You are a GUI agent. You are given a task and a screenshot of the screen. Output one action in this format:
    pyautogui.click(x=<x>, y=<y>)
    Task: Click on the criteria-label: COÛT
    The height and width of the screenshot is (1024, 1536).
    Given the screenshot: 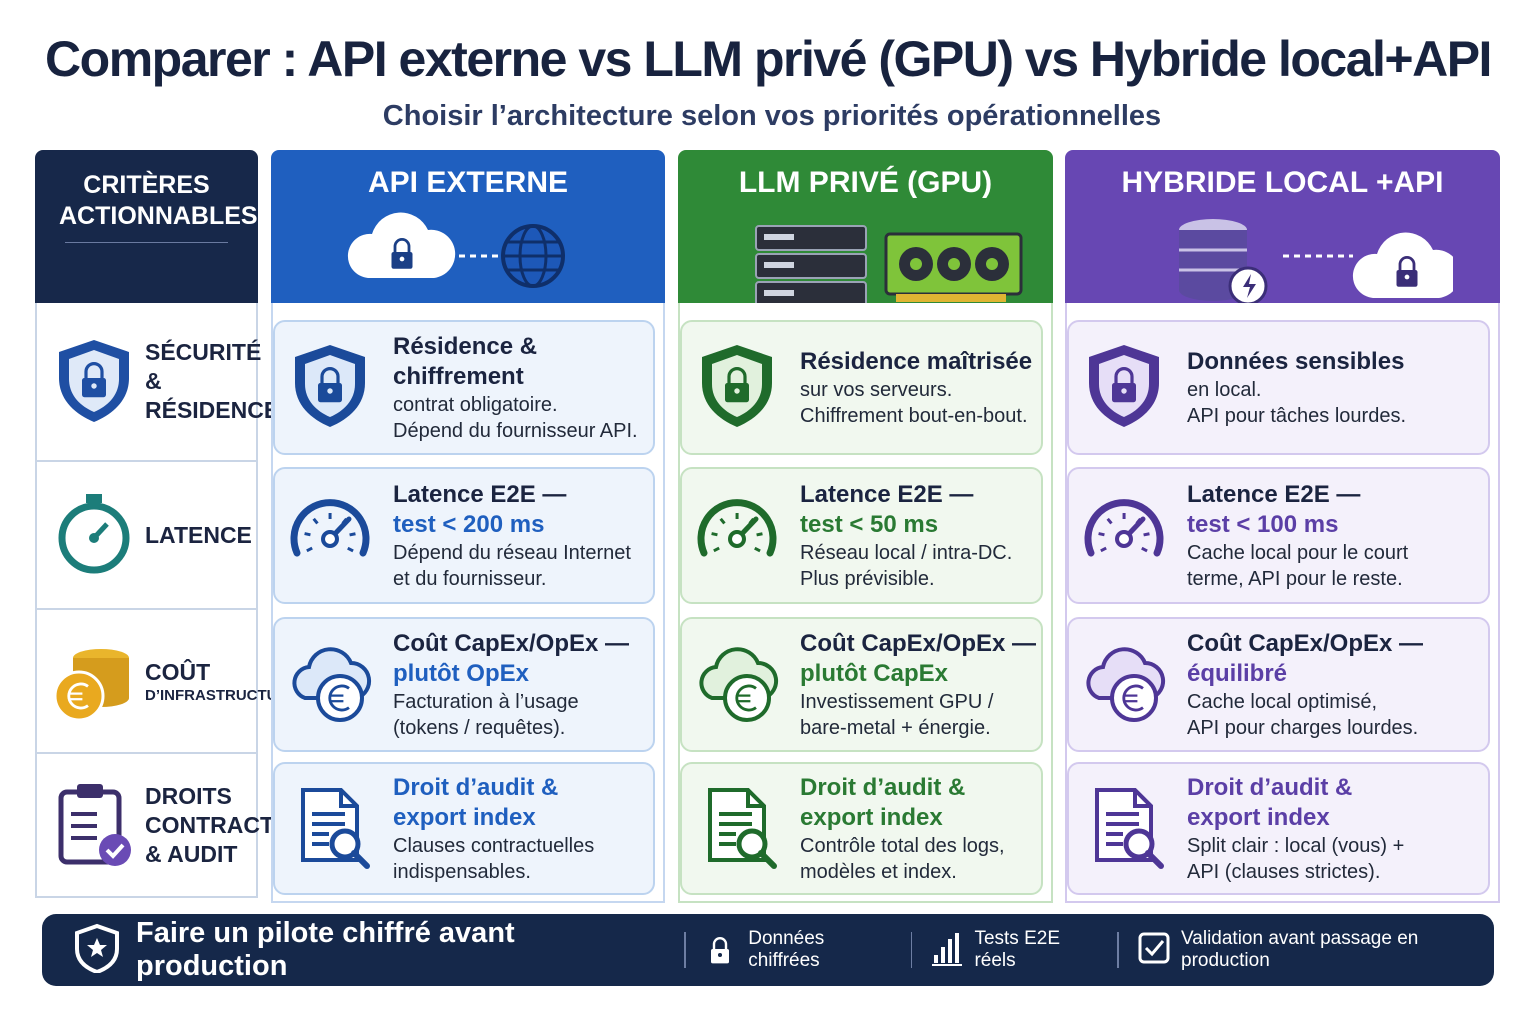 What is the action you would take?
    pyautogui.click(x=178, y=672)
    